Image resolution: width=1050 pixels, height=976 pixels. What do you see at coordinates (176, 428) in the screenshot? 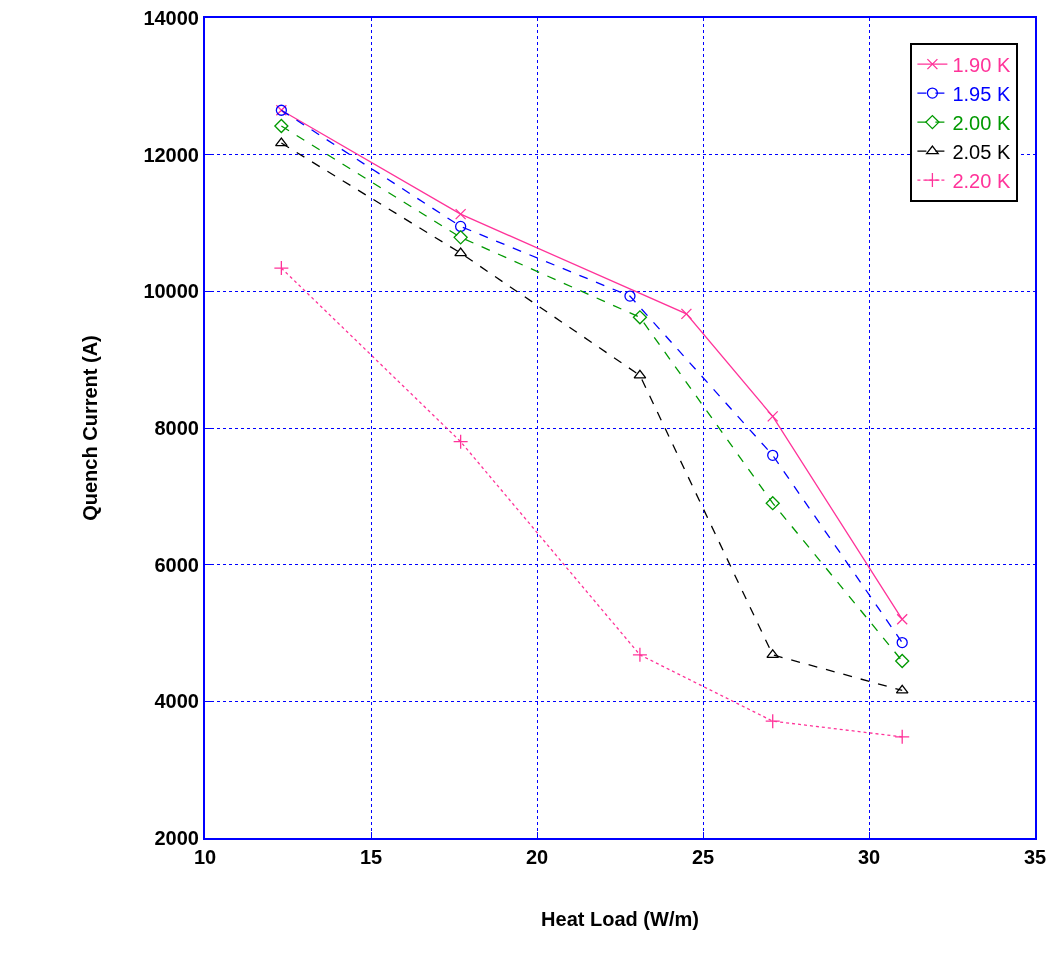
I see `y-tick-label: 8000` at bounding box center [176, 428].